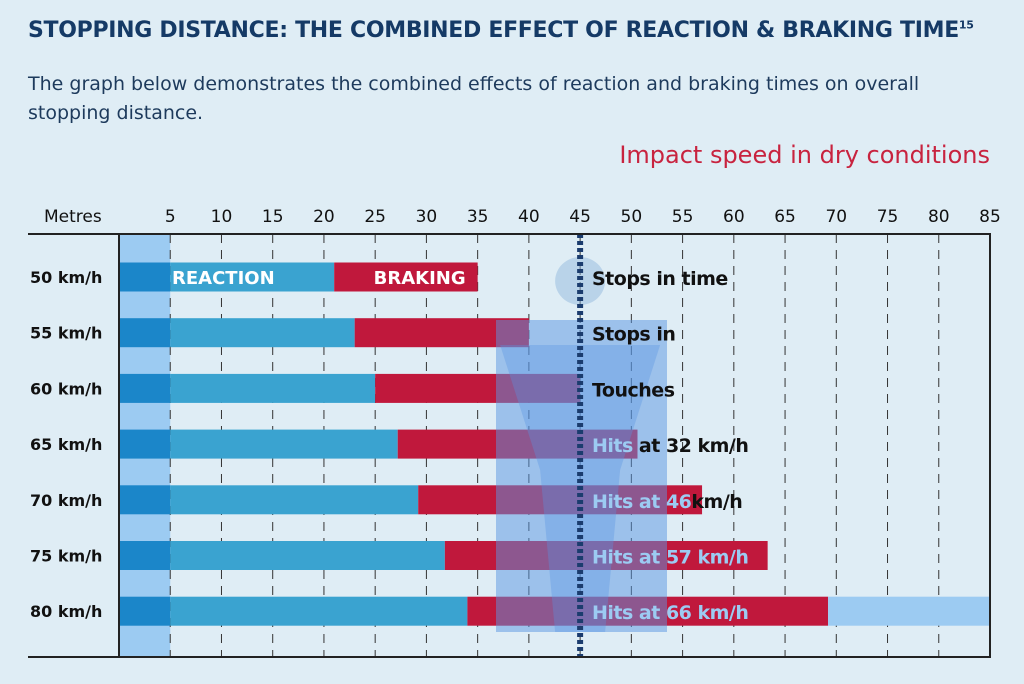 This screenshot has width=1024, height=684. What do you see at coordinates (66, 611) in the screenshot?
I see `y-category-label: 80 km/h` at bounding box center [66, 611].